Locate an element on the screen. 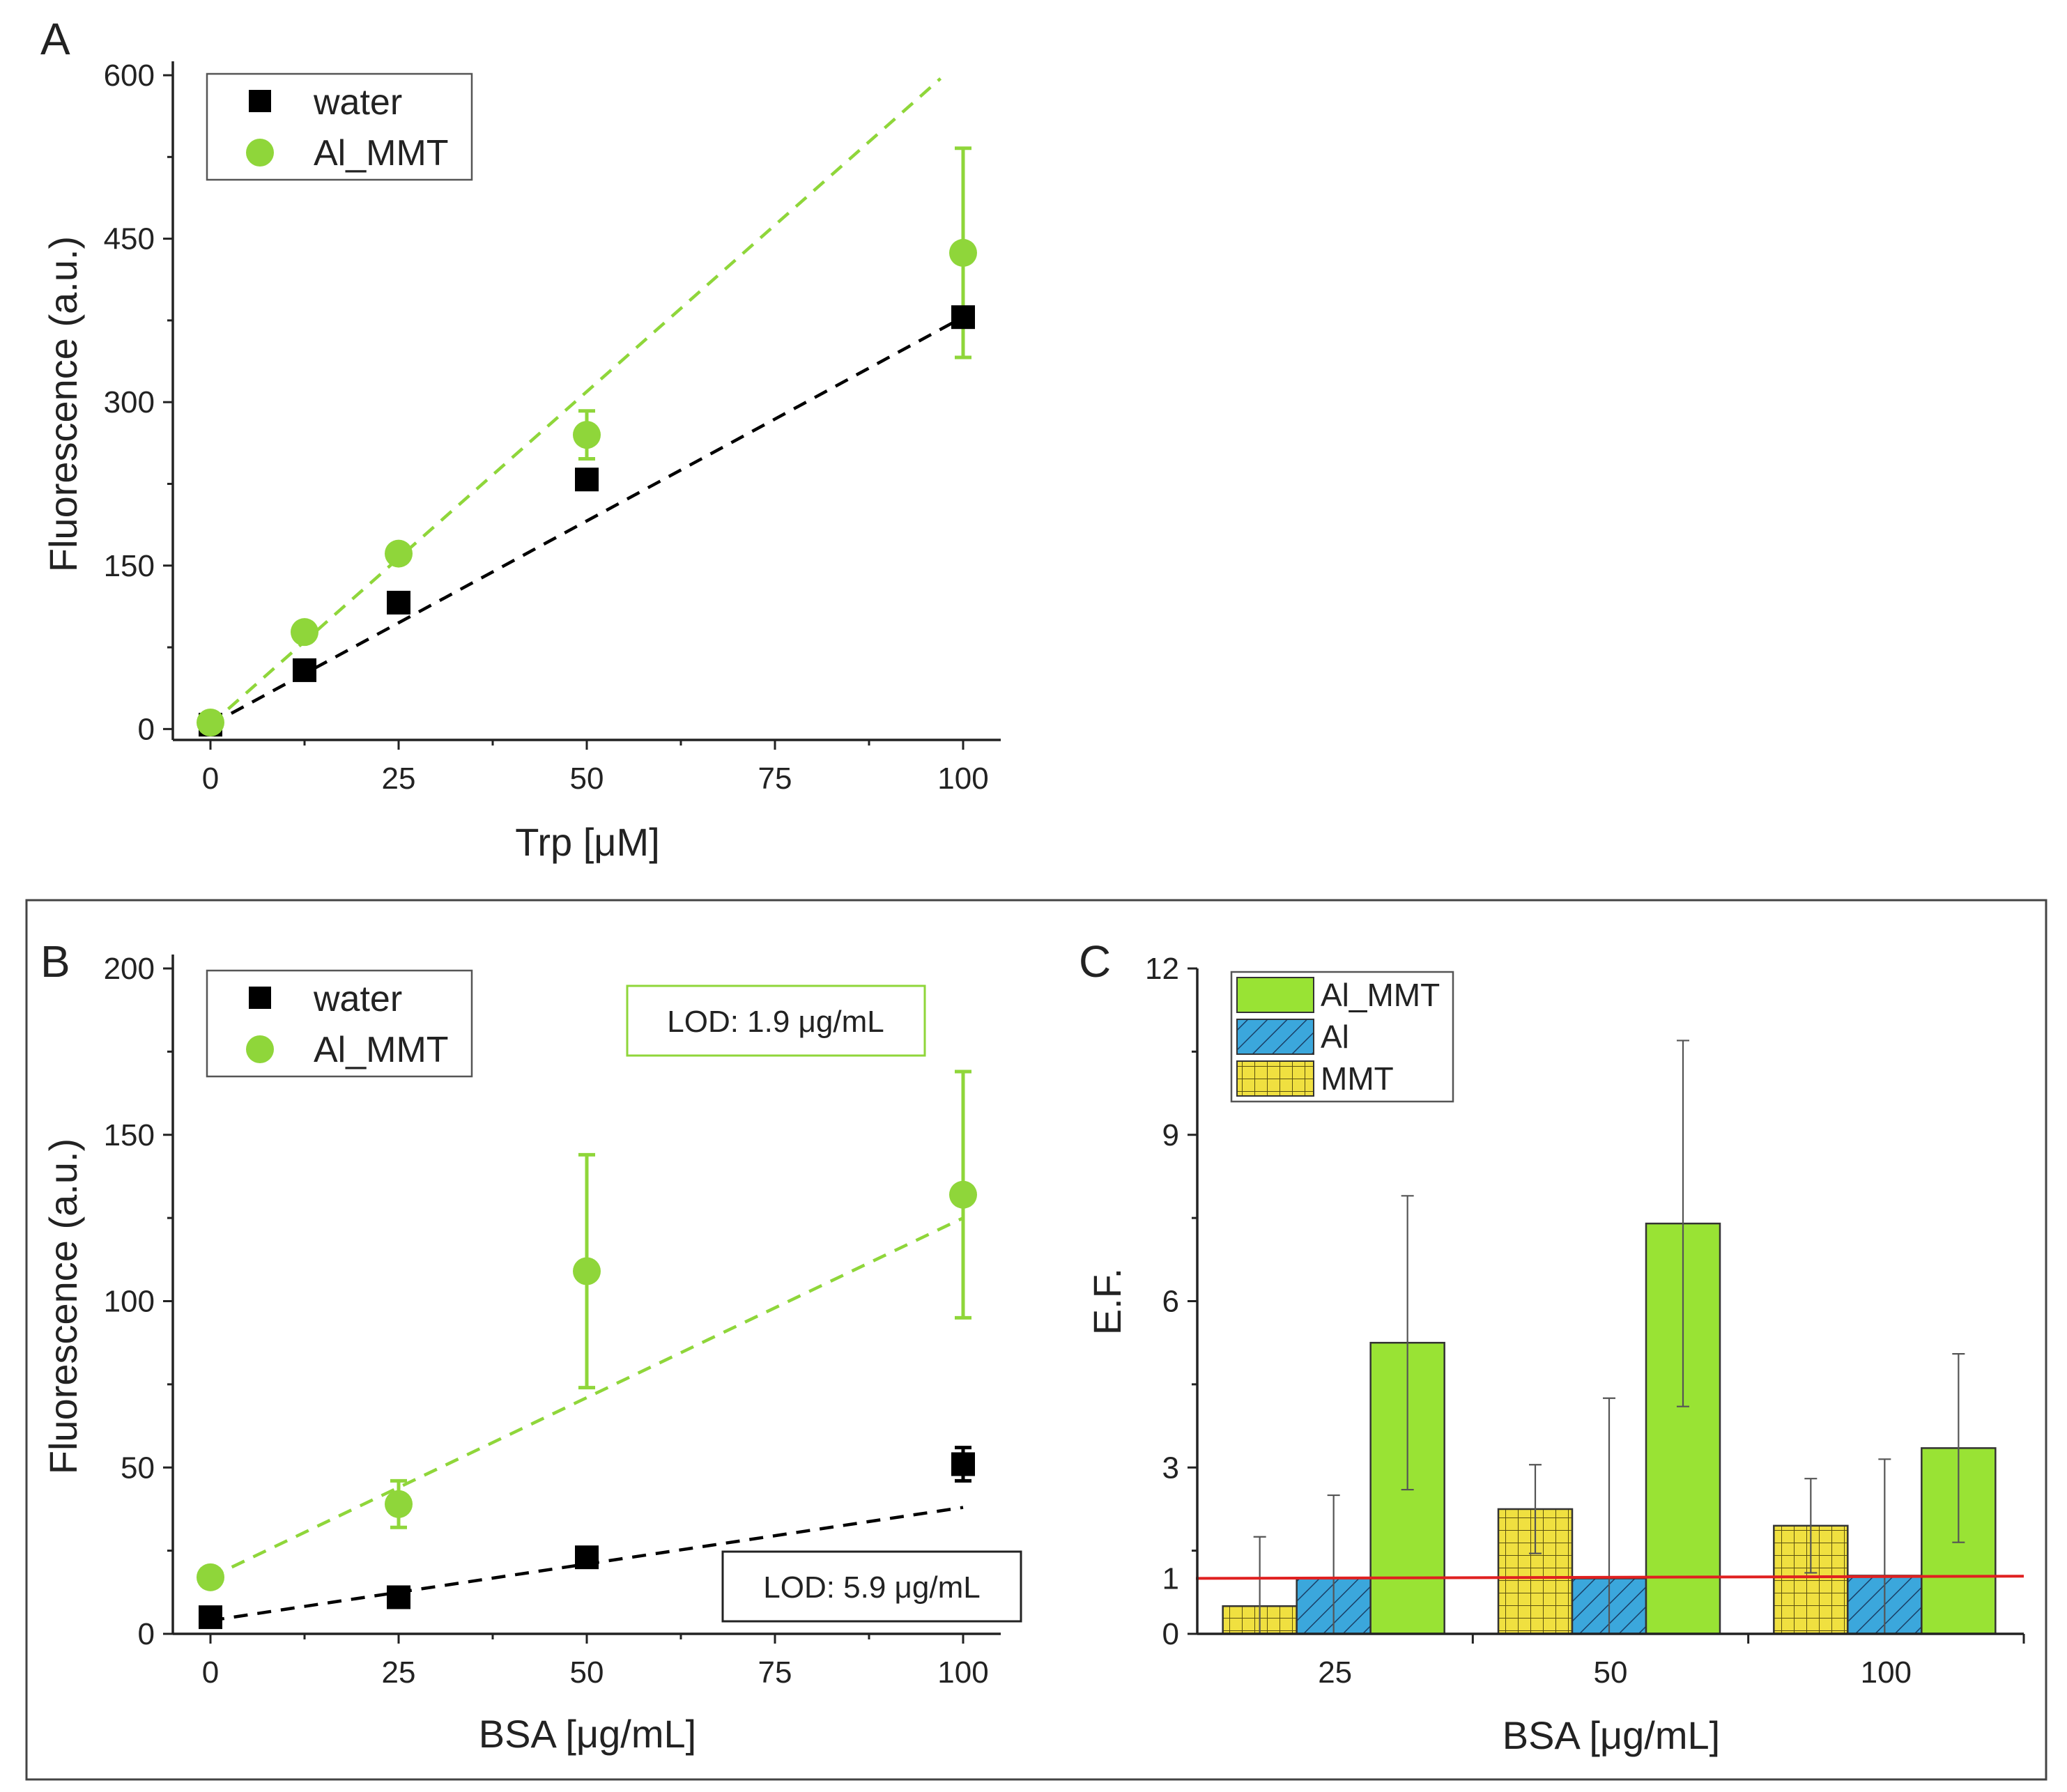  c-threshold-label: 1 is located at coordinates (1170, 1578).